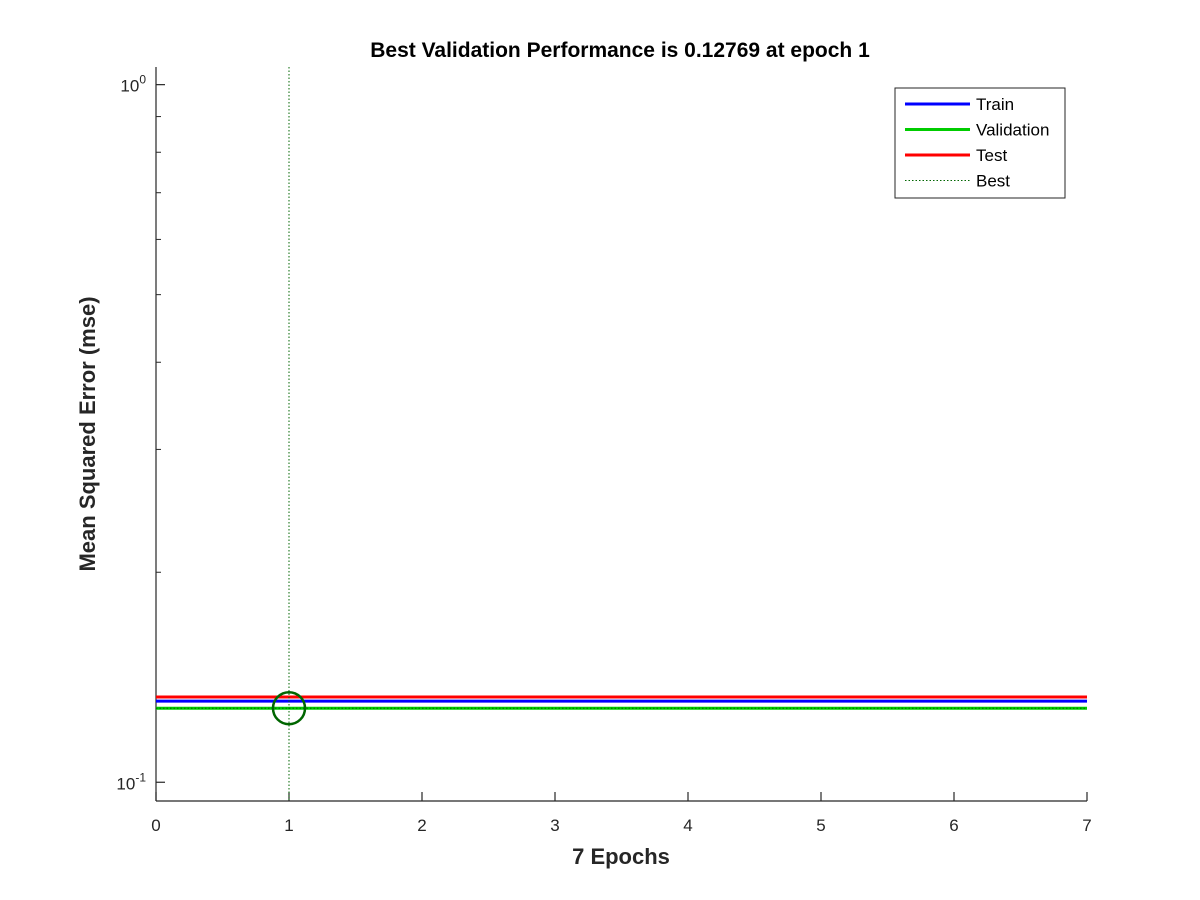 The image size is (1200, 900). I want to click on x-ticks: 0 1 2 3 4 5 6 7, so click(621, 813).